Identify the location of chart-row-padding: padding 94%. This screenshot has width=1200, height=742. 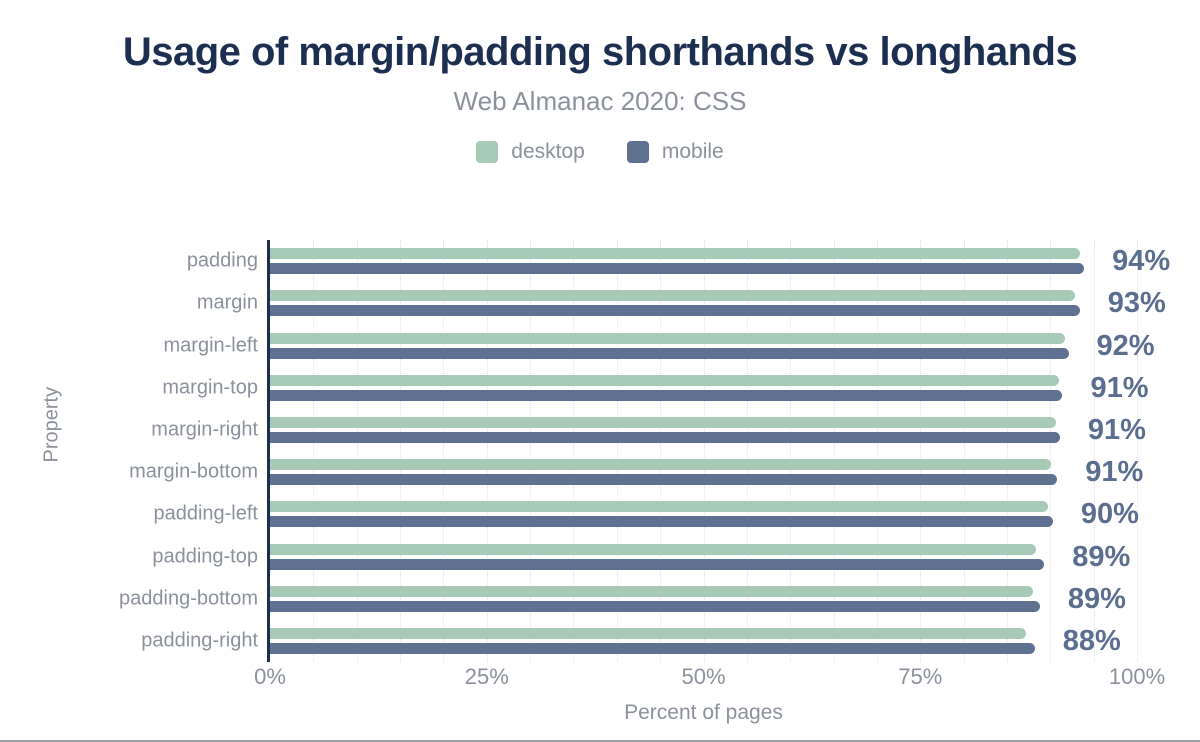
(678, 261).